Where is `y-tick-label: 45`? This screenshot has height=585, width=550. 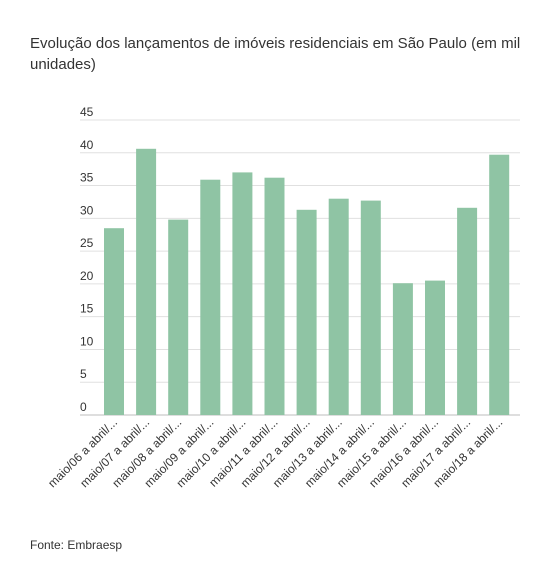
y-tick-label: 45 is located at coordinates (87, 112).